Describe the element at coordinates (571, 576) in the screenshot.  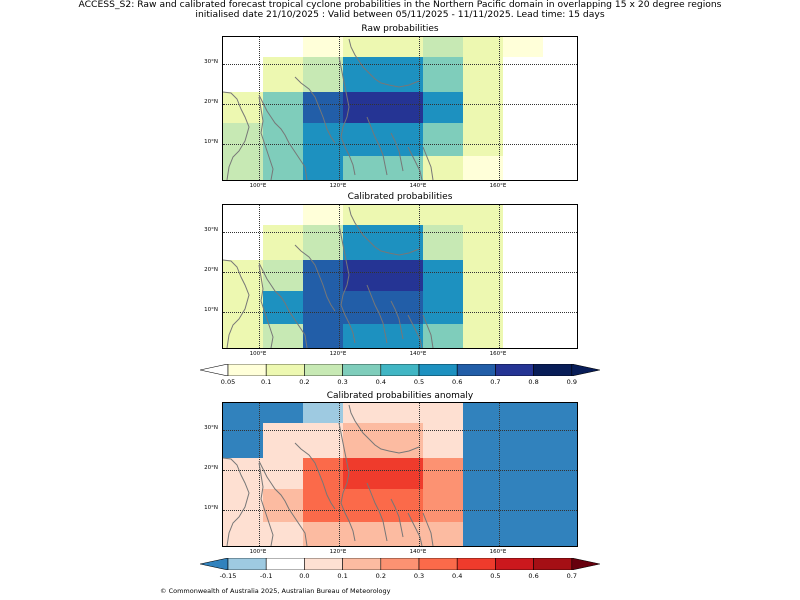
I see `colorbar-tick-label: 0.7` at that location.